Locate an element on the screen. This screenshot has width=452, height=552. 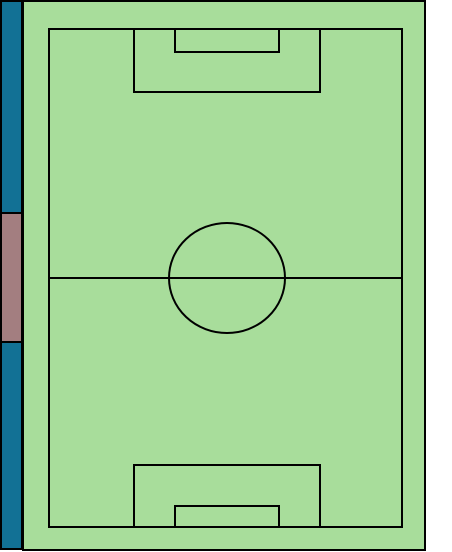
top-goal-area is located at coordinates (227, 40).